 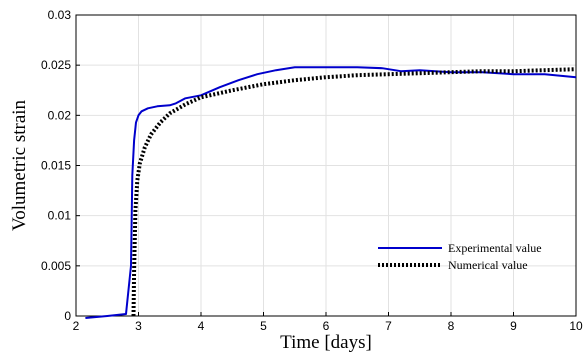 What do you see at coordinates (263, 326) in the screenshot?
I see `x-tick-label: 5` at bounding box center [263, 326].